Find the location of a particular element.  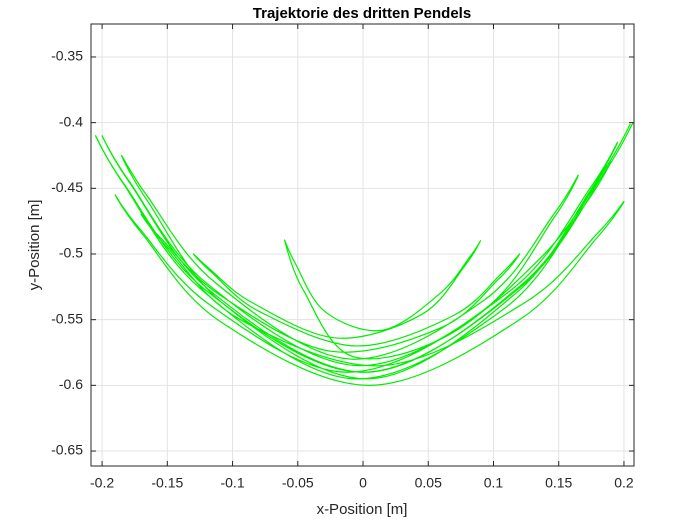

x-tick-label: 0.1 is located at coordinates (494, 483).